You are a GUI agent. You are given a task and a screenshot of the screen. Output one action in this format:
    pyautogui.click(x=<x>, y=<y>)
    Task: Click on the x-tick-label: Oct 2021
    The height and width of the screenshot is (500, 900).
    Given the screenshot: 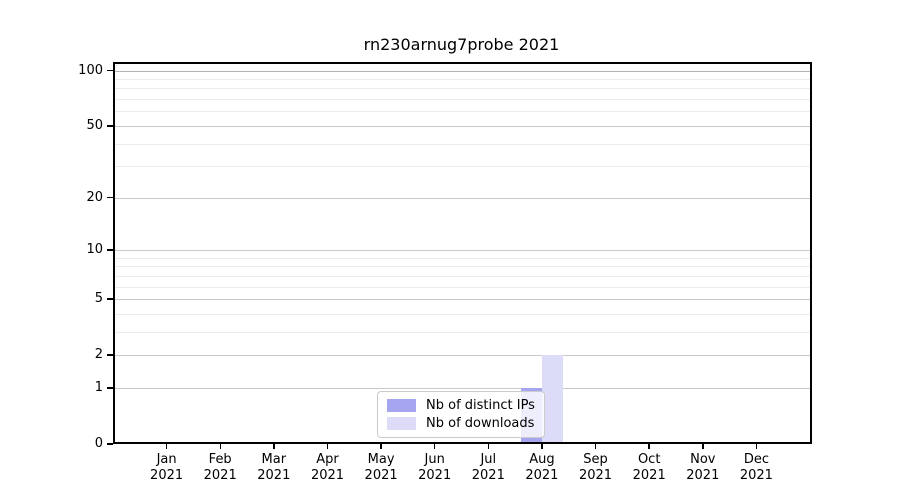 What is the action you would take?
    pyautogui.click(x=649, y=467)
    